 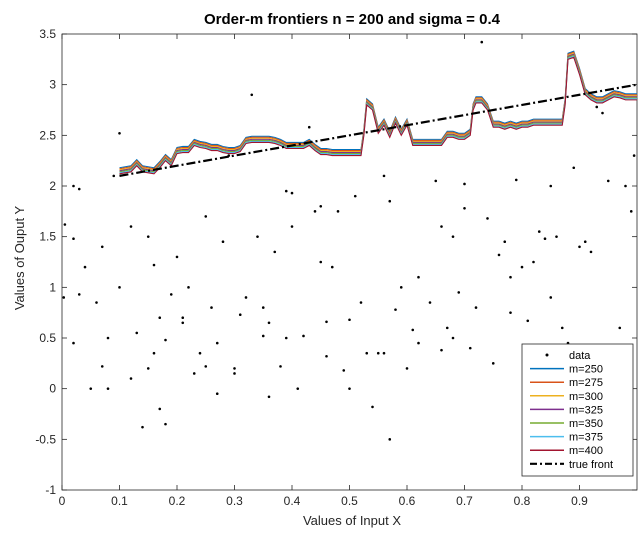 What do you see at coordinates (52, 287) in the screenshot?
I see `y-tick-label: 1` at bounding box center [52, 287].